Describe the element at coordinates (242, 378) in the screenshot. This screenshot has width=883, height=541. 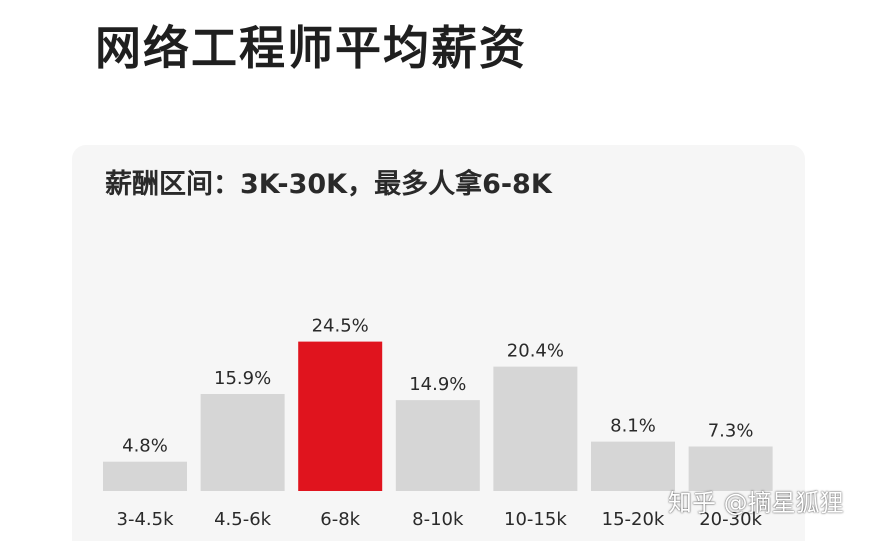
I see `data-label-4.5-6k: 15.9%` at that location.